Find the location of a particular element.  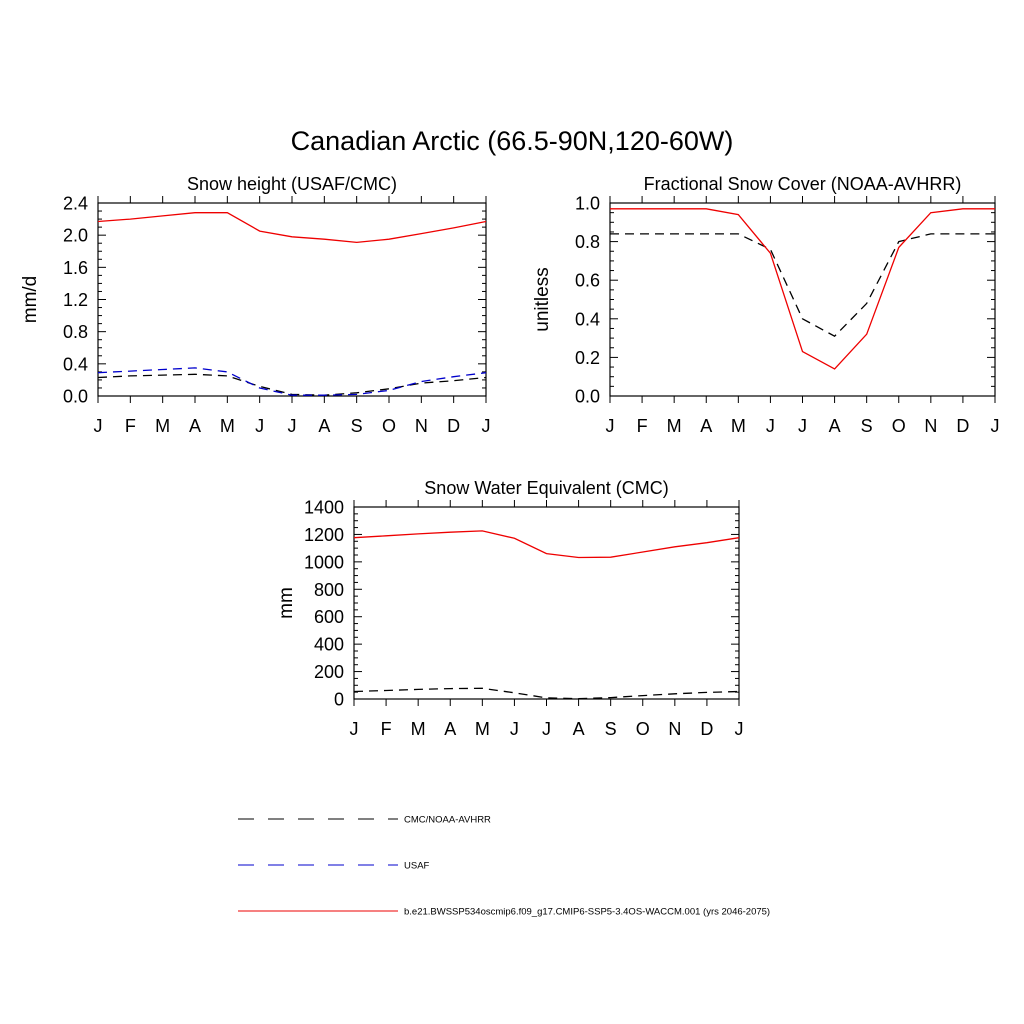

legend-item: CMC/NOAA-AVHRR is located at coordinates (364, 820).